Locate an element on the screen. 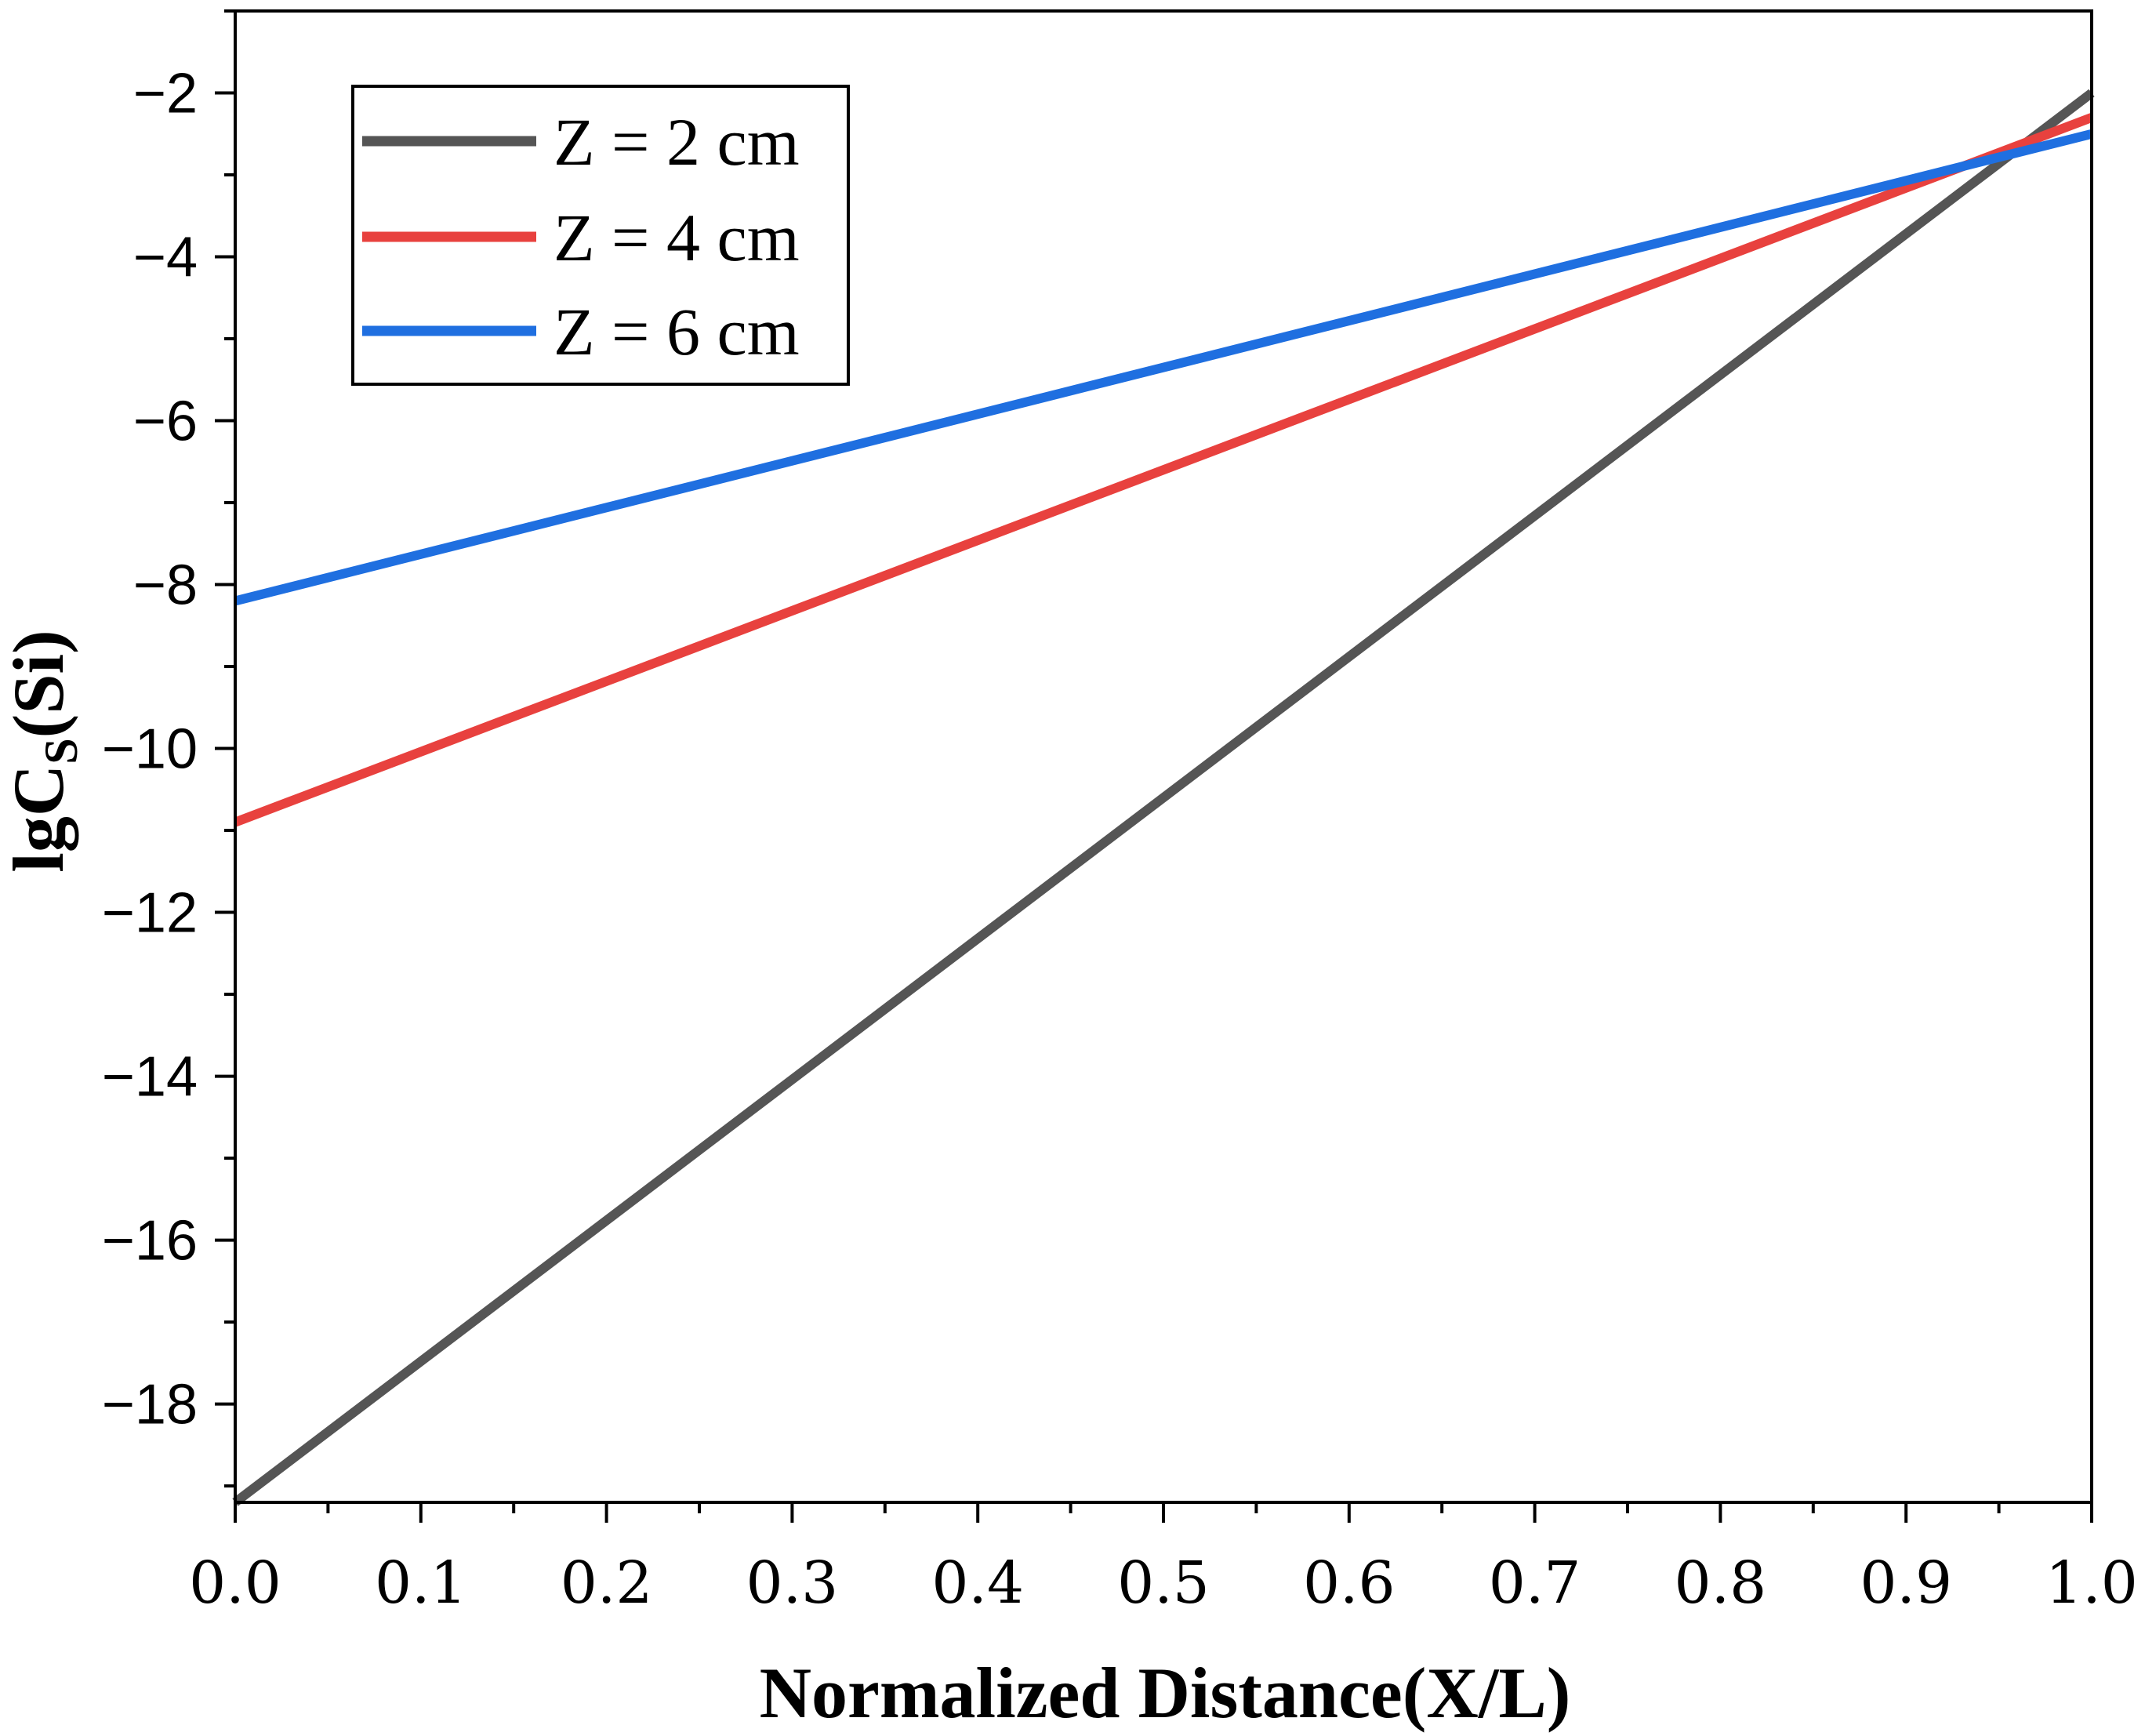 This screenshot has height=1736, width=2145. x-tick-label: 0.8 is located at coordinates (1721, 1583).